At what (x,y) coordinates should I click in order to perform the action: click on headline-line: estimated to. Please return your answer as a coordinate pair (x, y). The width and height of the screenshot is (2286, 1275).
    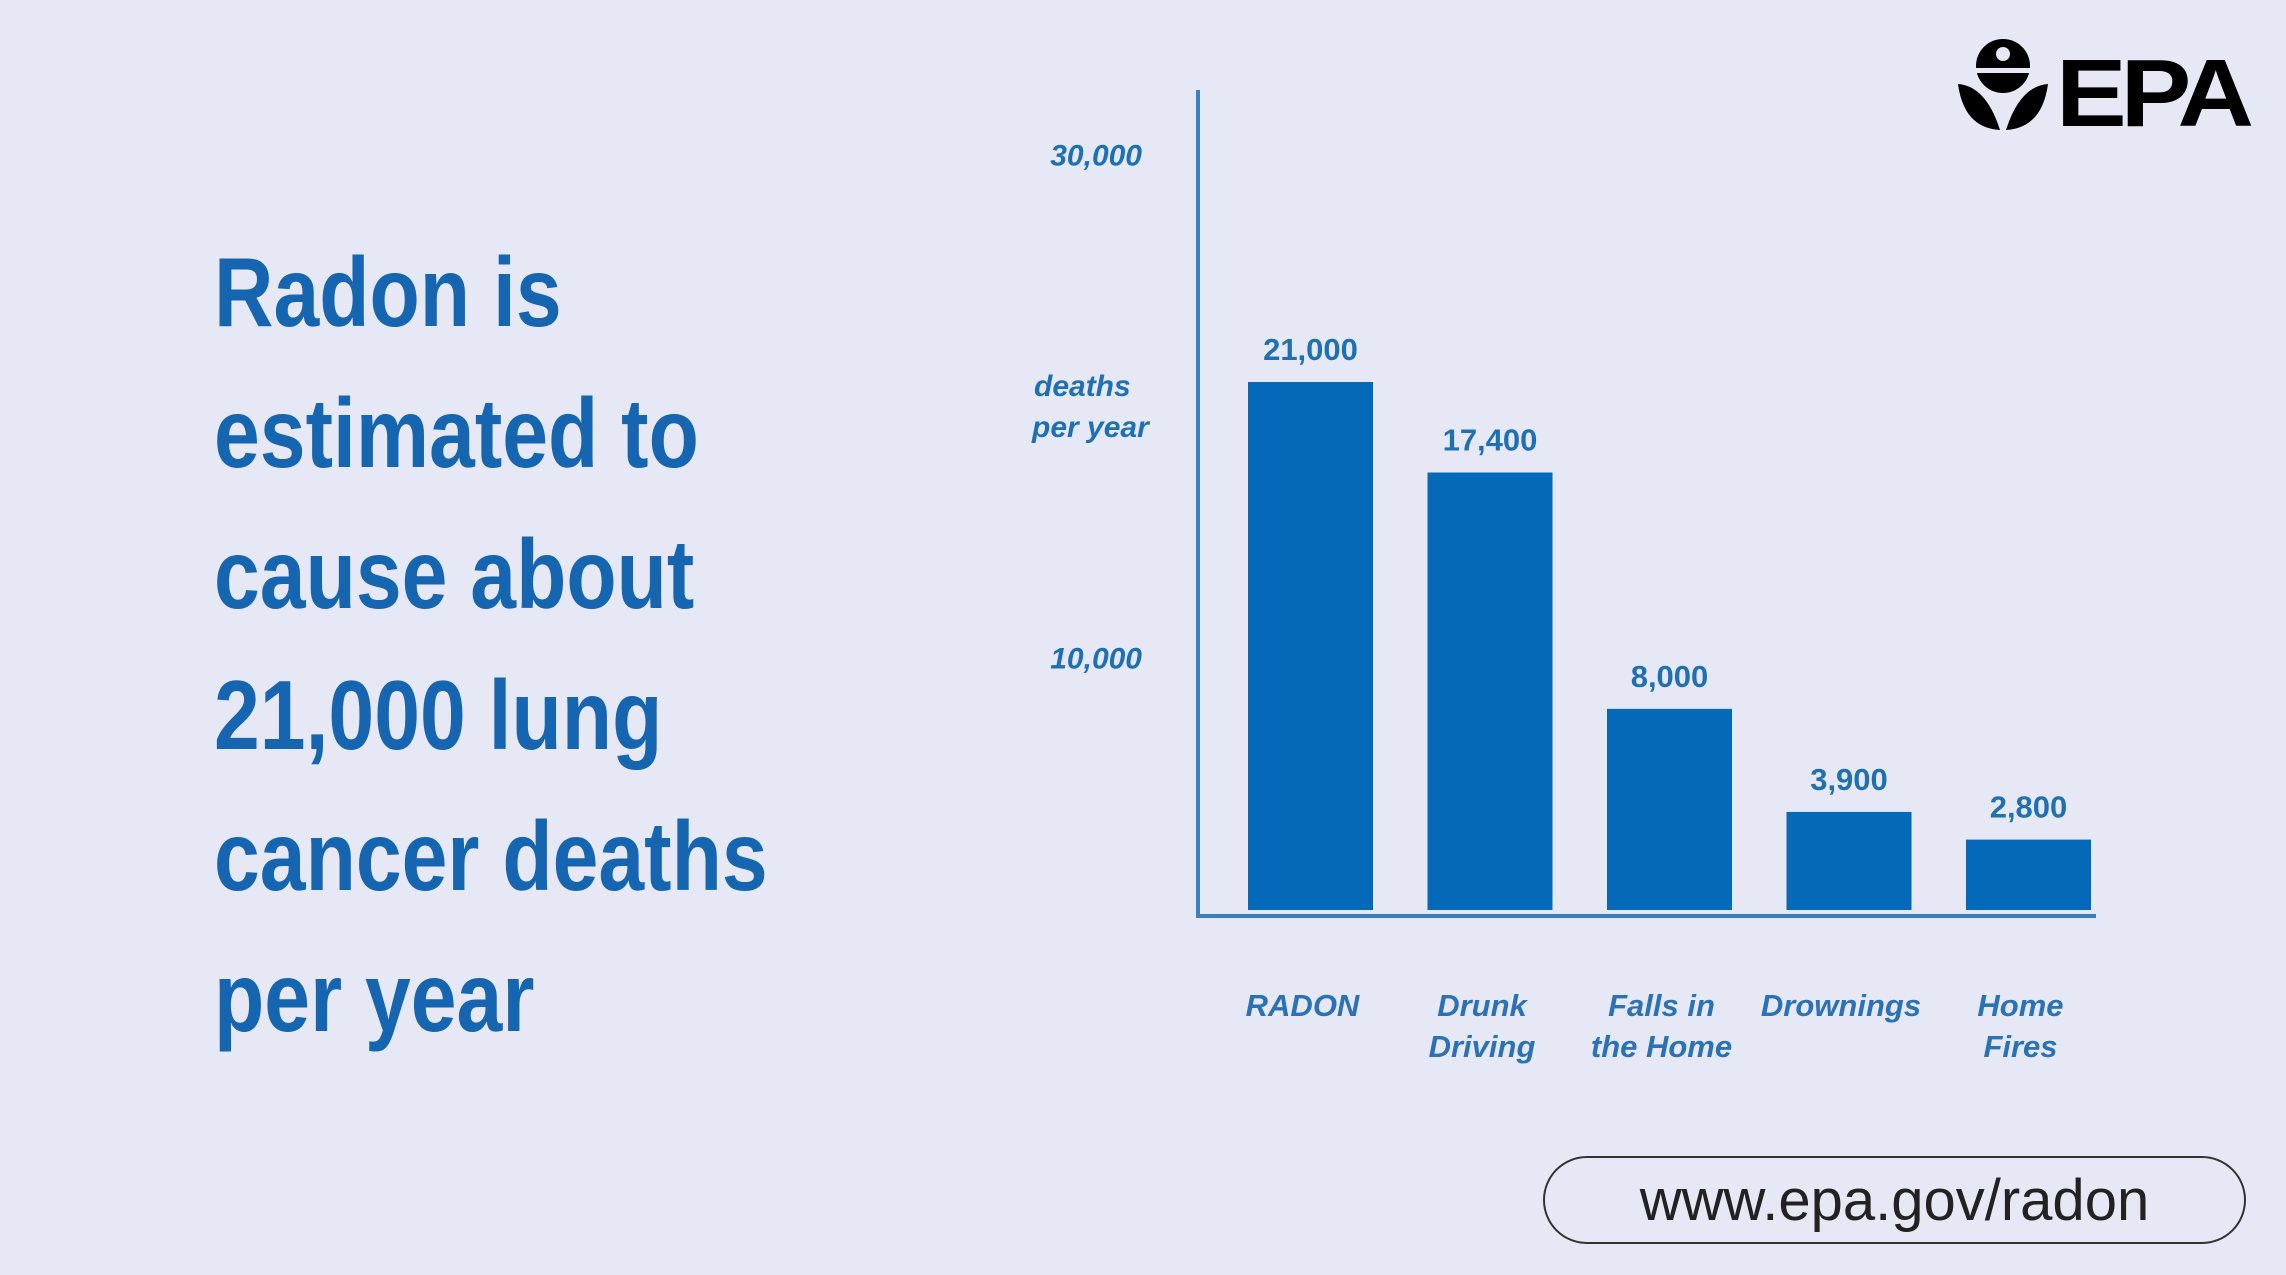
    Looking at the image, I should click on (456, 433).